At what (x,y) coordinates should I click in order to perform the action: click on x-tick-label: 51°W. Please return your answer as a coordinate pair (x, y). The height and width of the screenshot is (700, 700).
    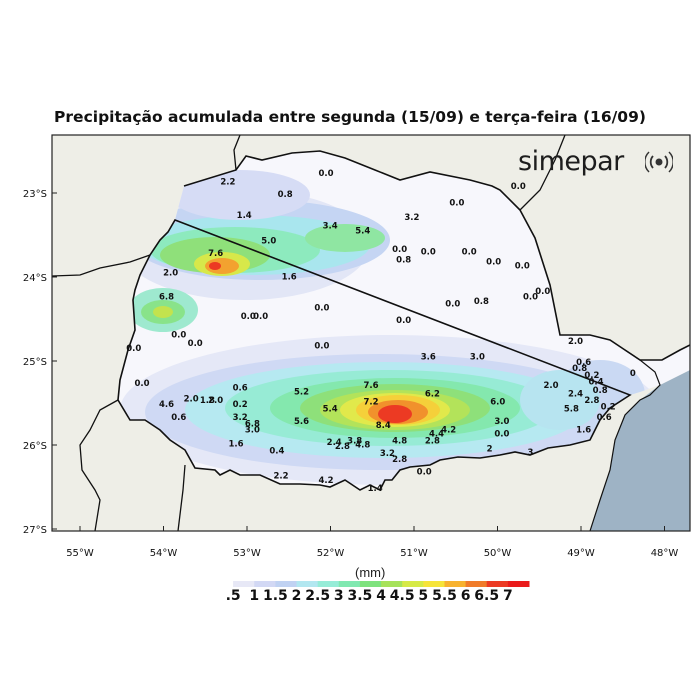
    Looking at the image, I should click on (414, 553).